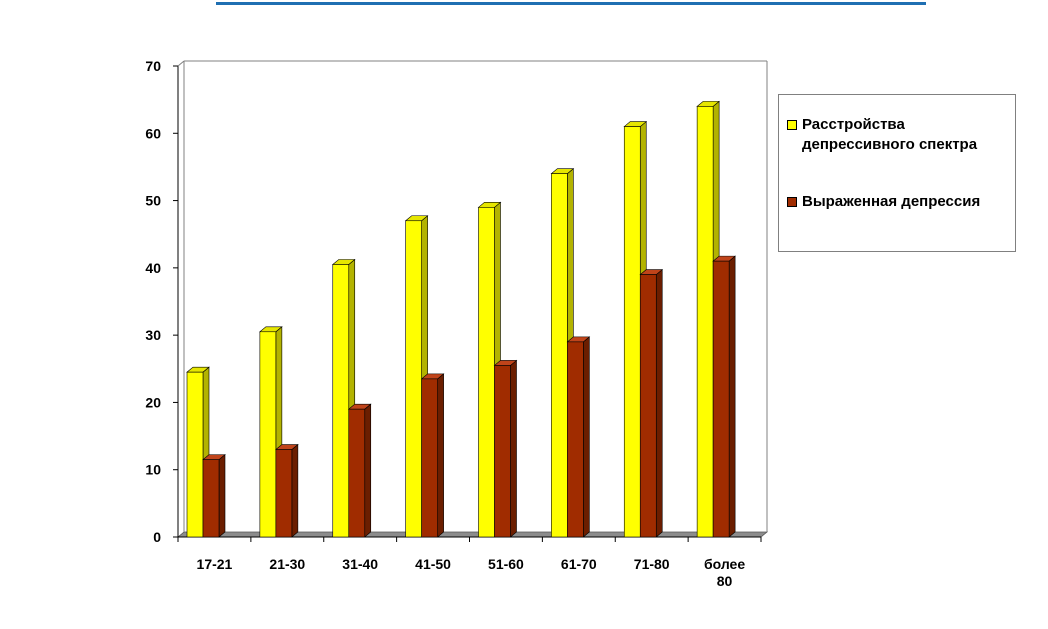 This screenshot has width=1048, height=629. What do you see at coordinates (153, 201) in the screenshot?
I see `y-tick-label: 50` at bounding box center [153, 201].